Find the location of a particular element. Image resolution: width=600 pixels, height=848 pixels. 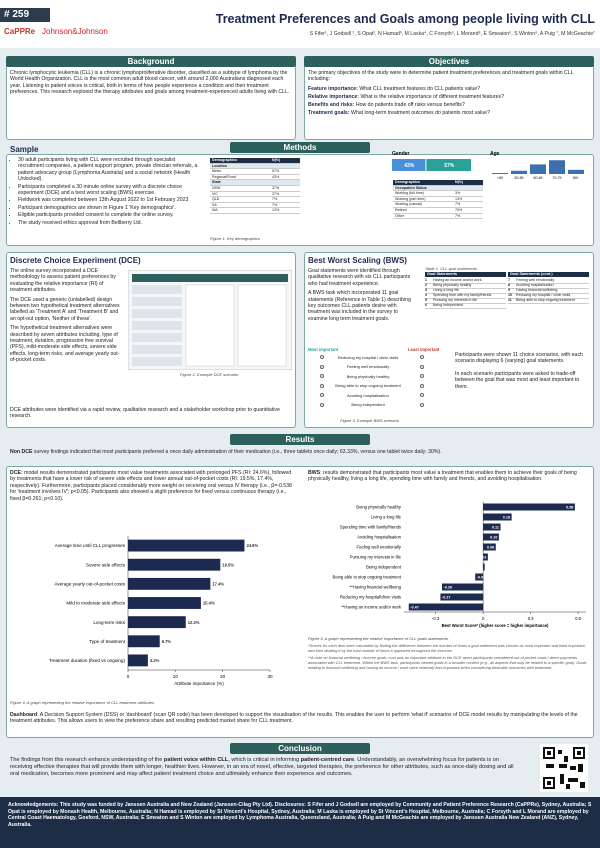

goal-number: 4 is located at coordinates (426, 295).